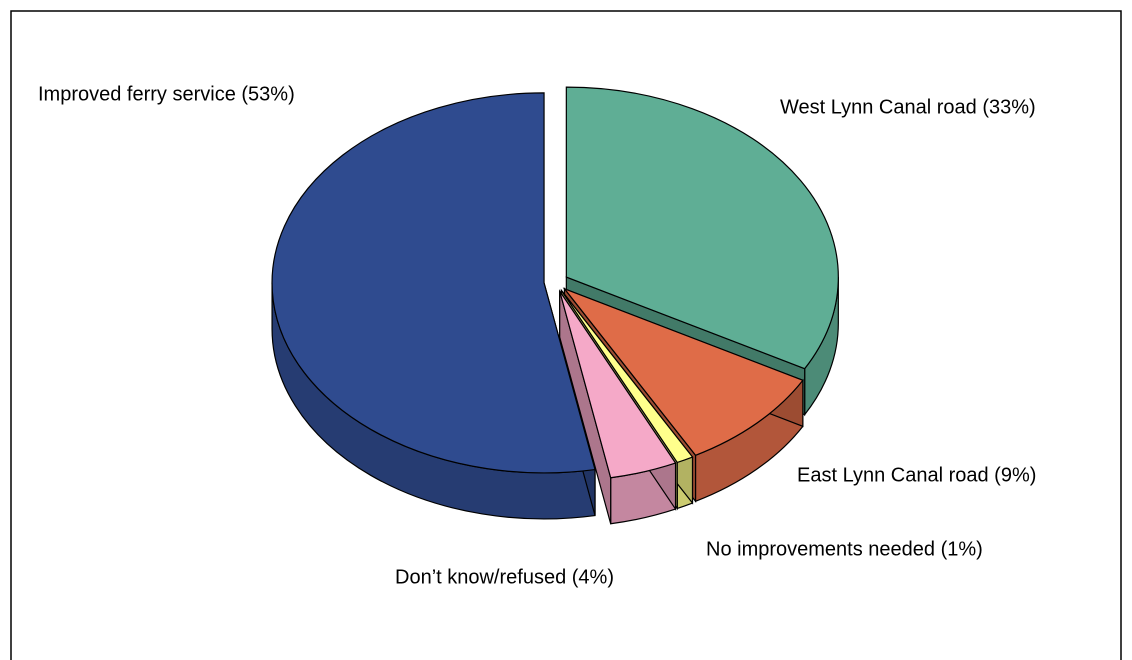 The image size is (1132, 660). What do you see at coordinates (504, 577) in the screenshot?
I see `slice-label: Don’t know/refused (4%)` at bounding box center [504, 577].